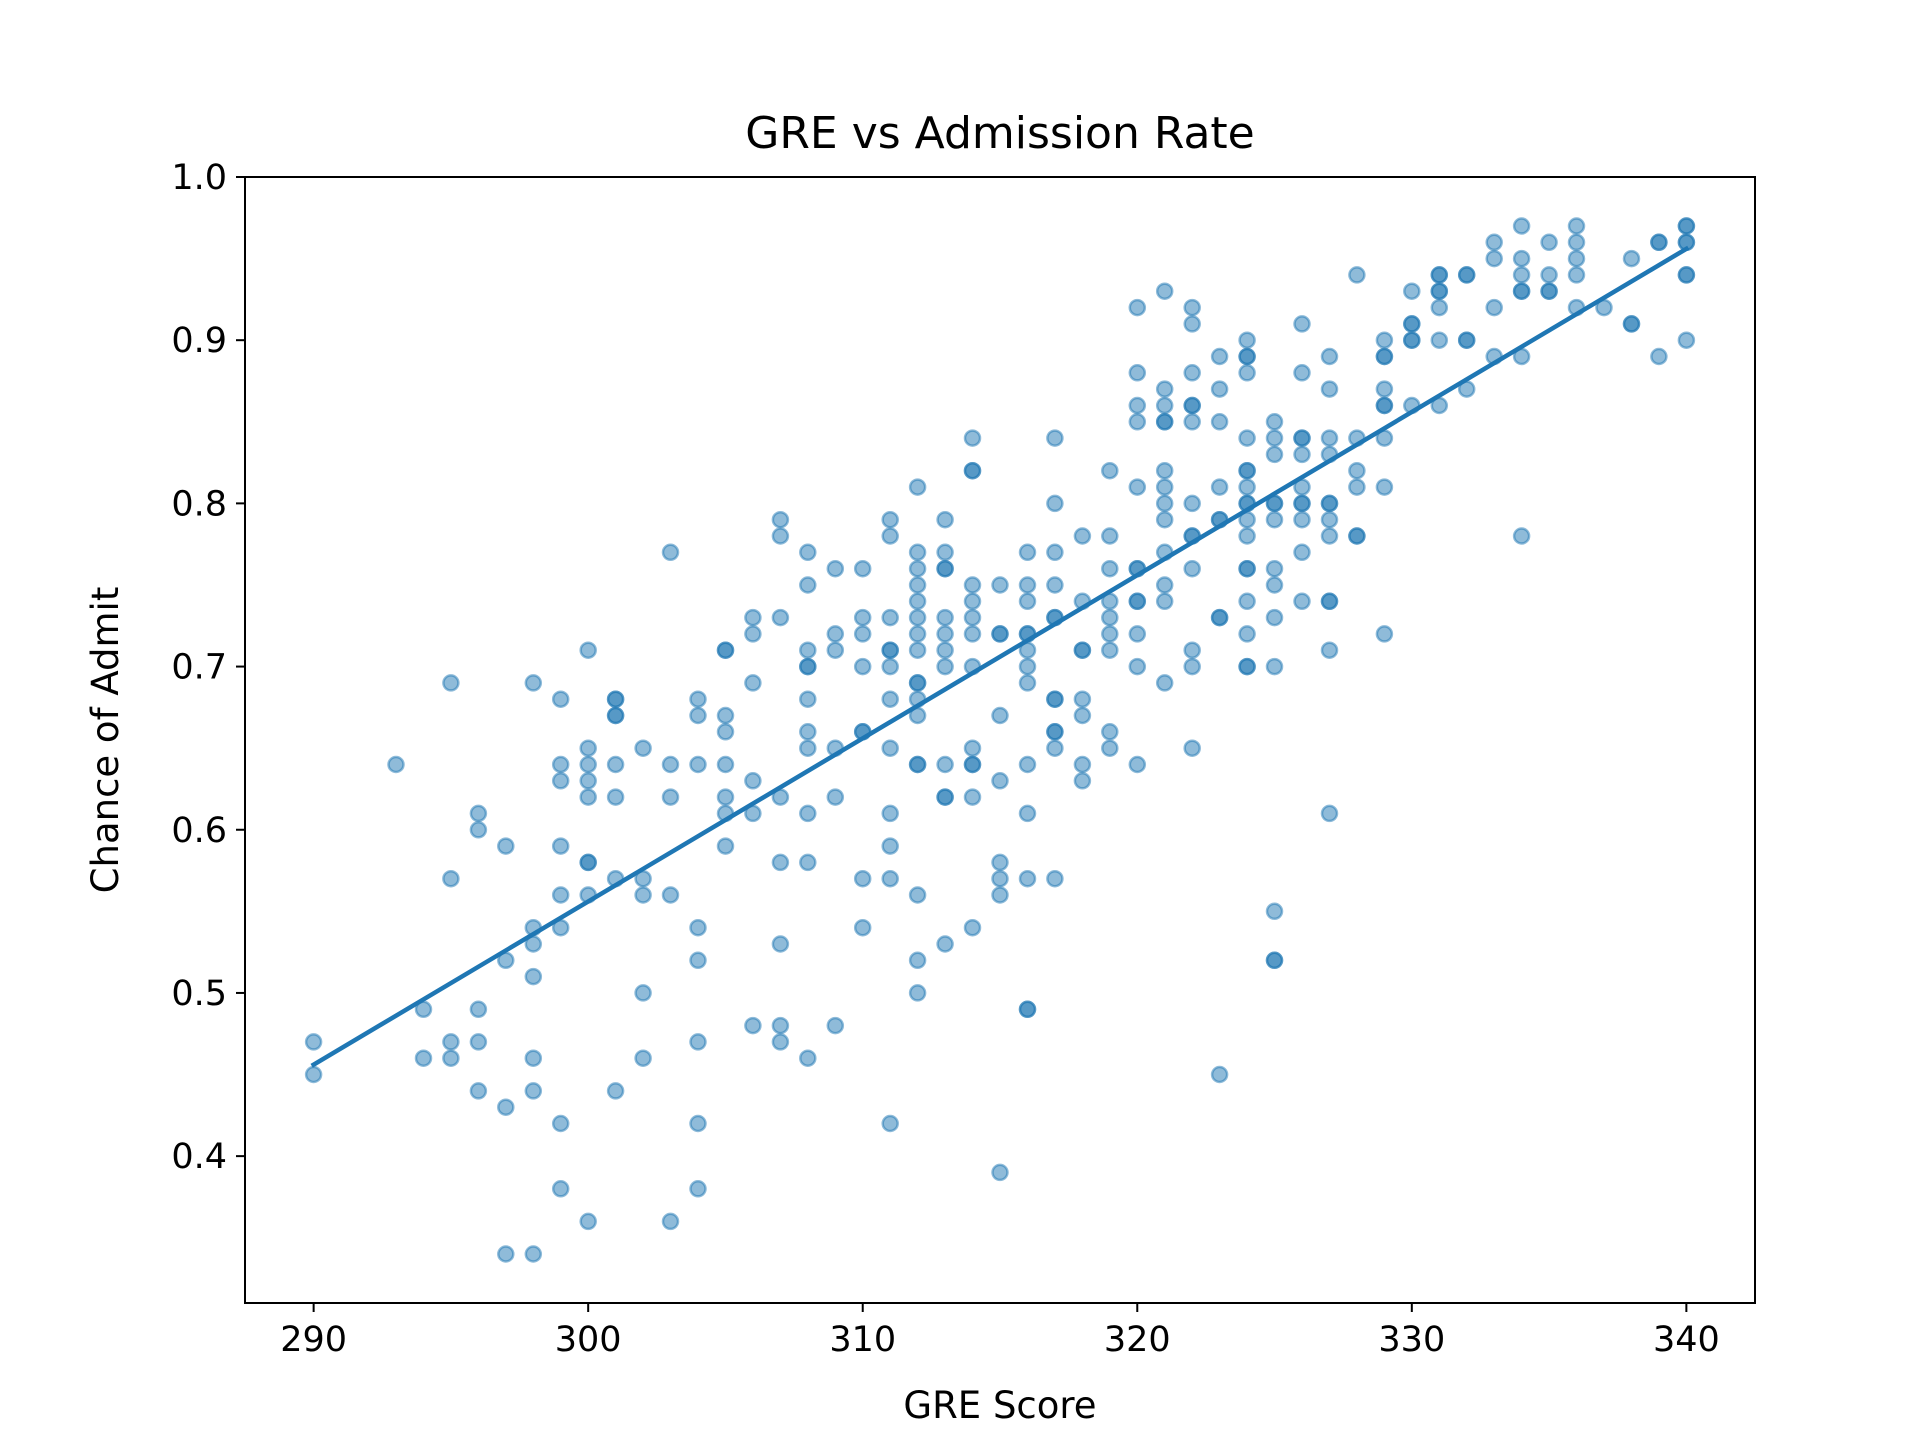 The image size is (1920, 1440). What do you see at coordinates (199, 1157) in the screenshot?
I see `y-tick-label: 0.4` at bounding box center [199, 1157].